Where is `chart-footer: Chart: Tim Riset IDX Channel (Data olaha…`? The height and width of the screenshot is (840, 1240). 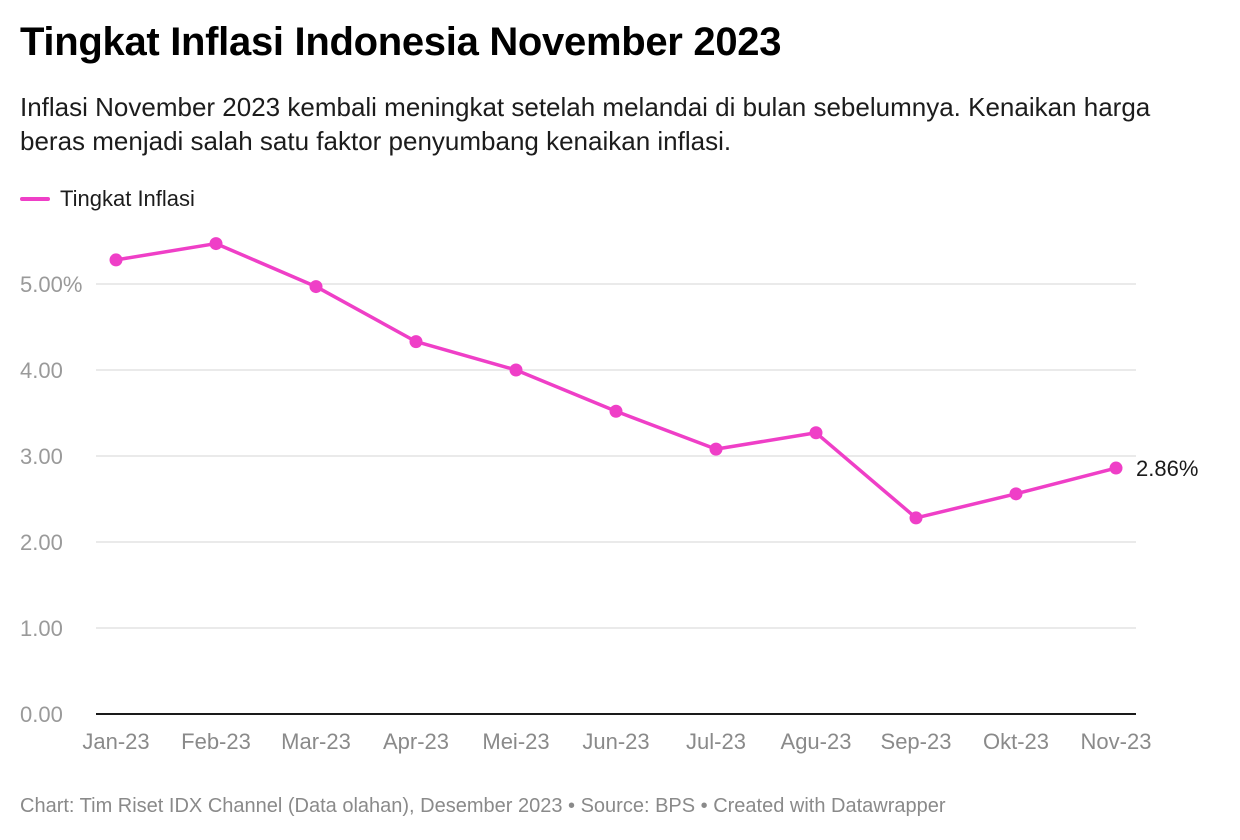 chart-footer: Chart: Tim Riset IDX Channel (Data olaha… is located at coordinates (483, 806).